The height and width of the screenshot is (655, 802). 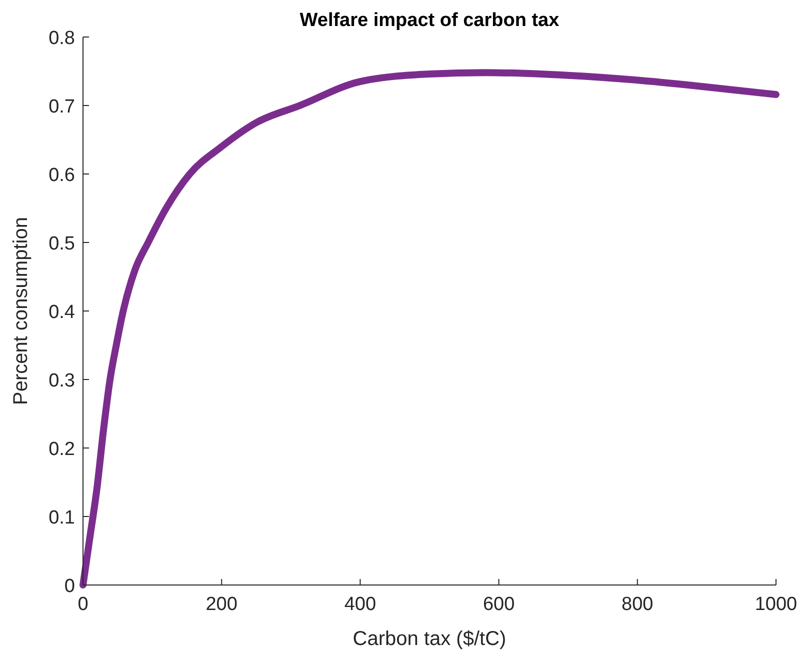 I want to click on y-tick-label: 0.3, so click(x=61, y=381).